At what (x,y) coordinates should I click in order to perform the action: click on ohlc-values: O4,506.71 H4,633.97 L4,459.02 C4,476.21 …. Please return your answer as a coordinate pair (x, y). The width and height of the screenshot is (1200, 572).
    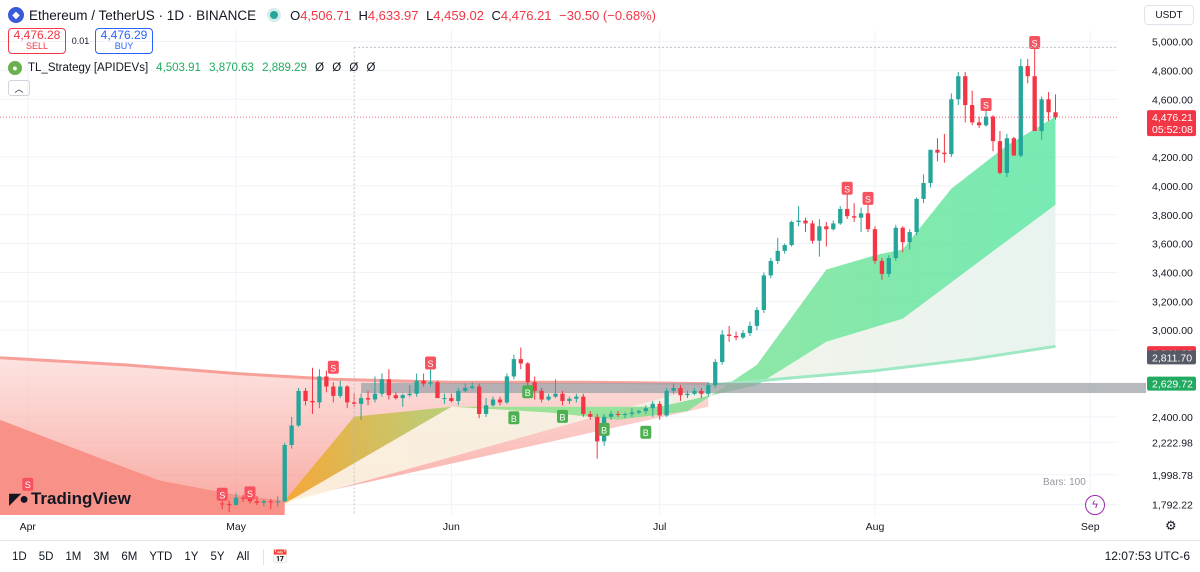
    Looking at the image, I should click on (473, 15).